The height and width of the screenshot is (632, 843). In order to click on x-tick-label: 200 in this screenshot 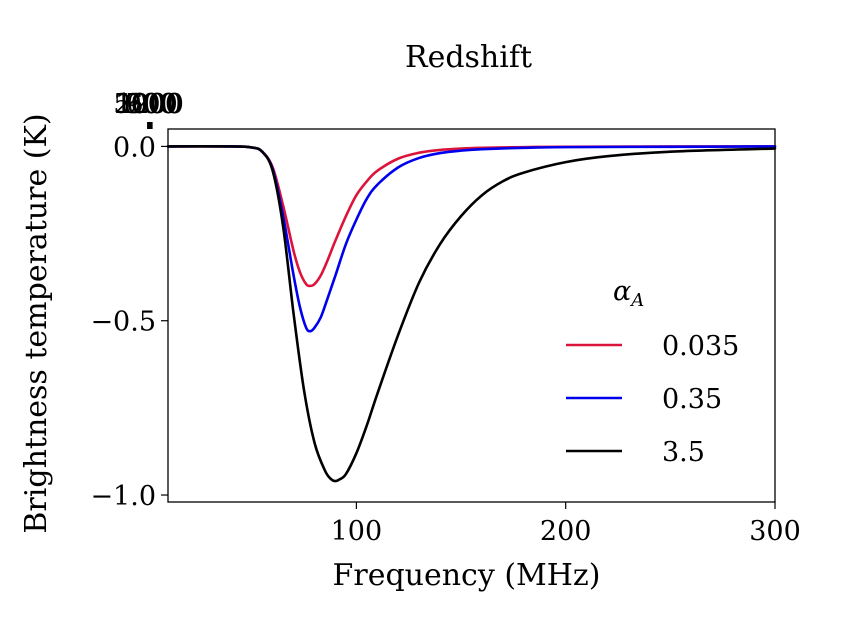, I will do `click(566, 531)`.